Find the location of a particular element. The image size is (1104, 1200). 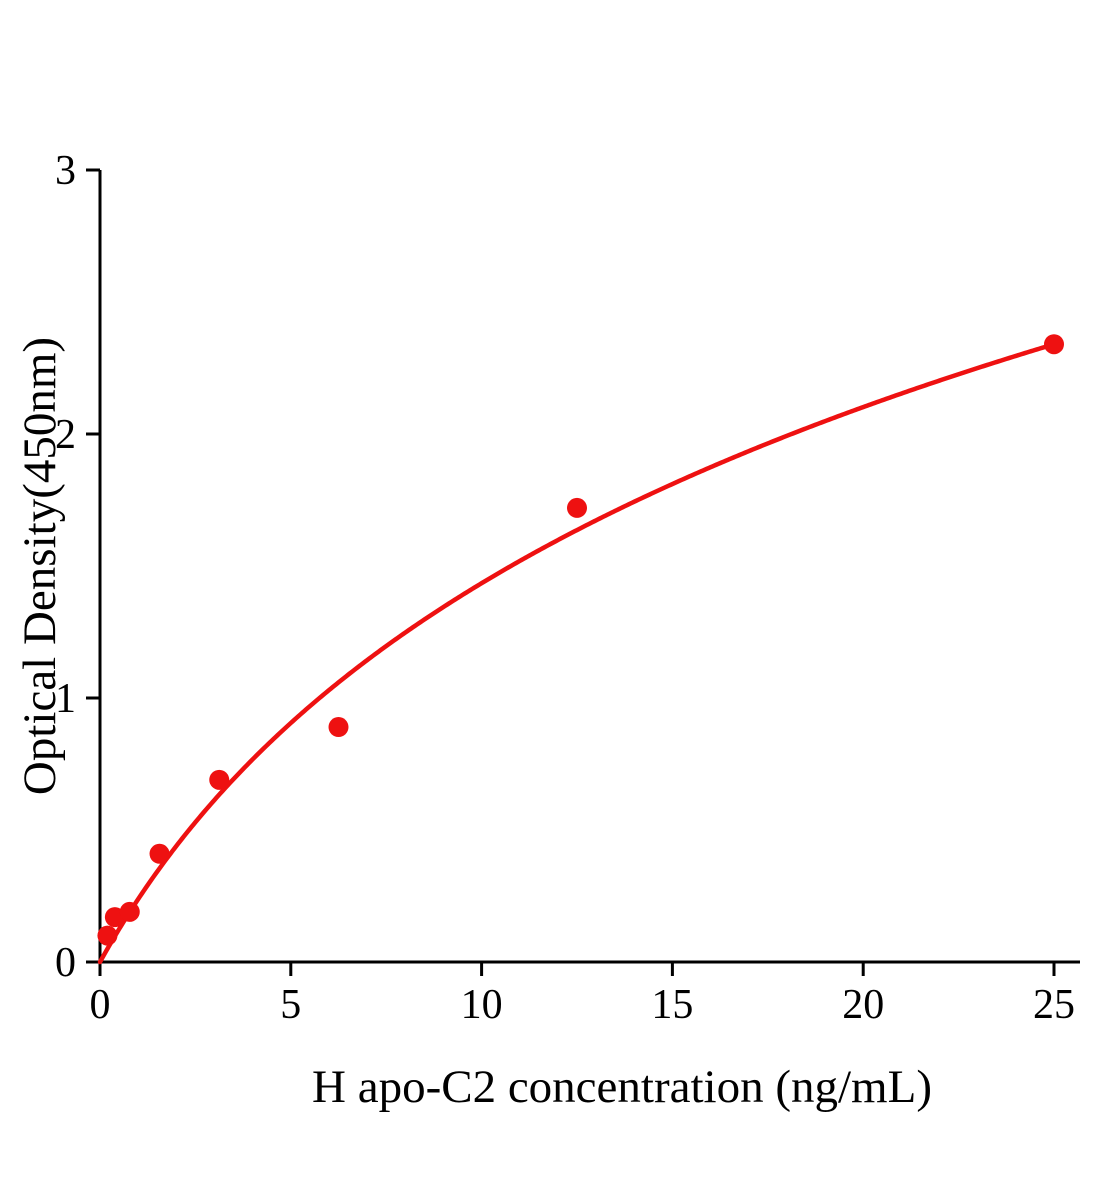

x-tick-label: 5 is located at coordinates (290, 1005).